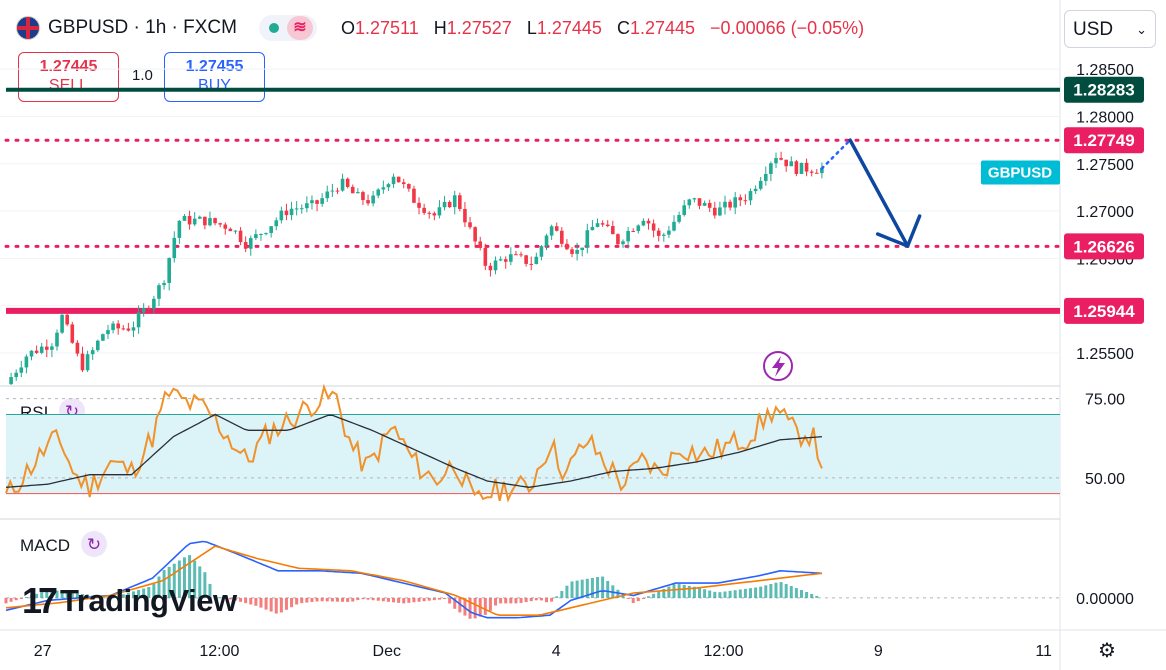  I want to click on macd-line, so click(413, 579).